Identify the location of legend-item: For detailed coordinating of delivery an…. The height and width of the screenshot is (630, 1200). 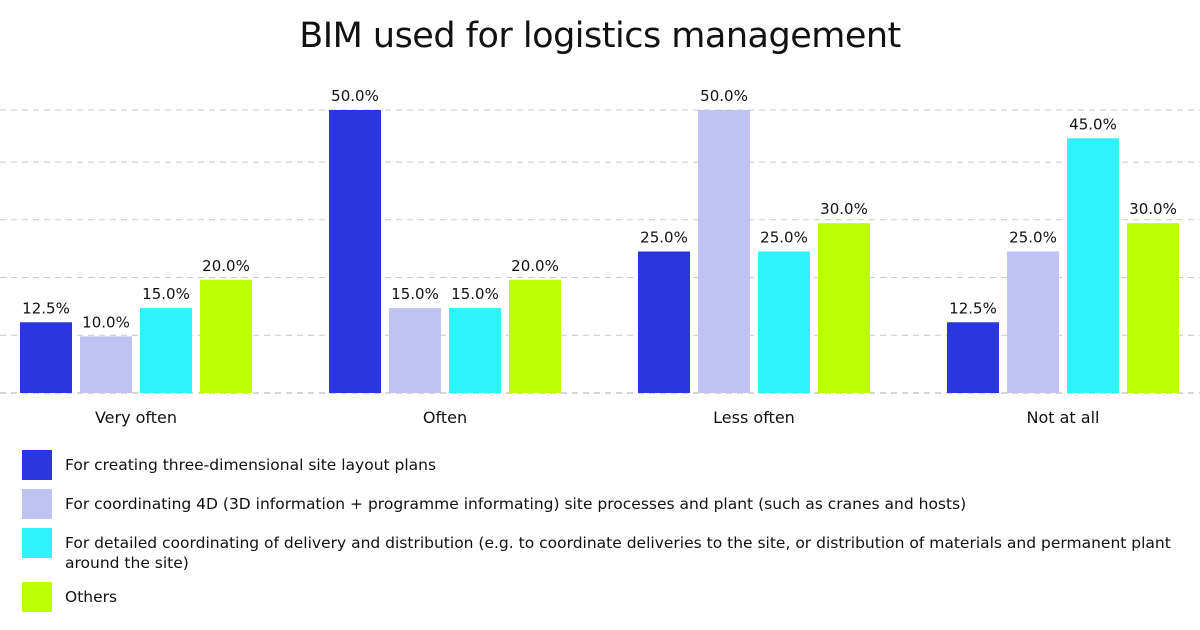
(602, 550).